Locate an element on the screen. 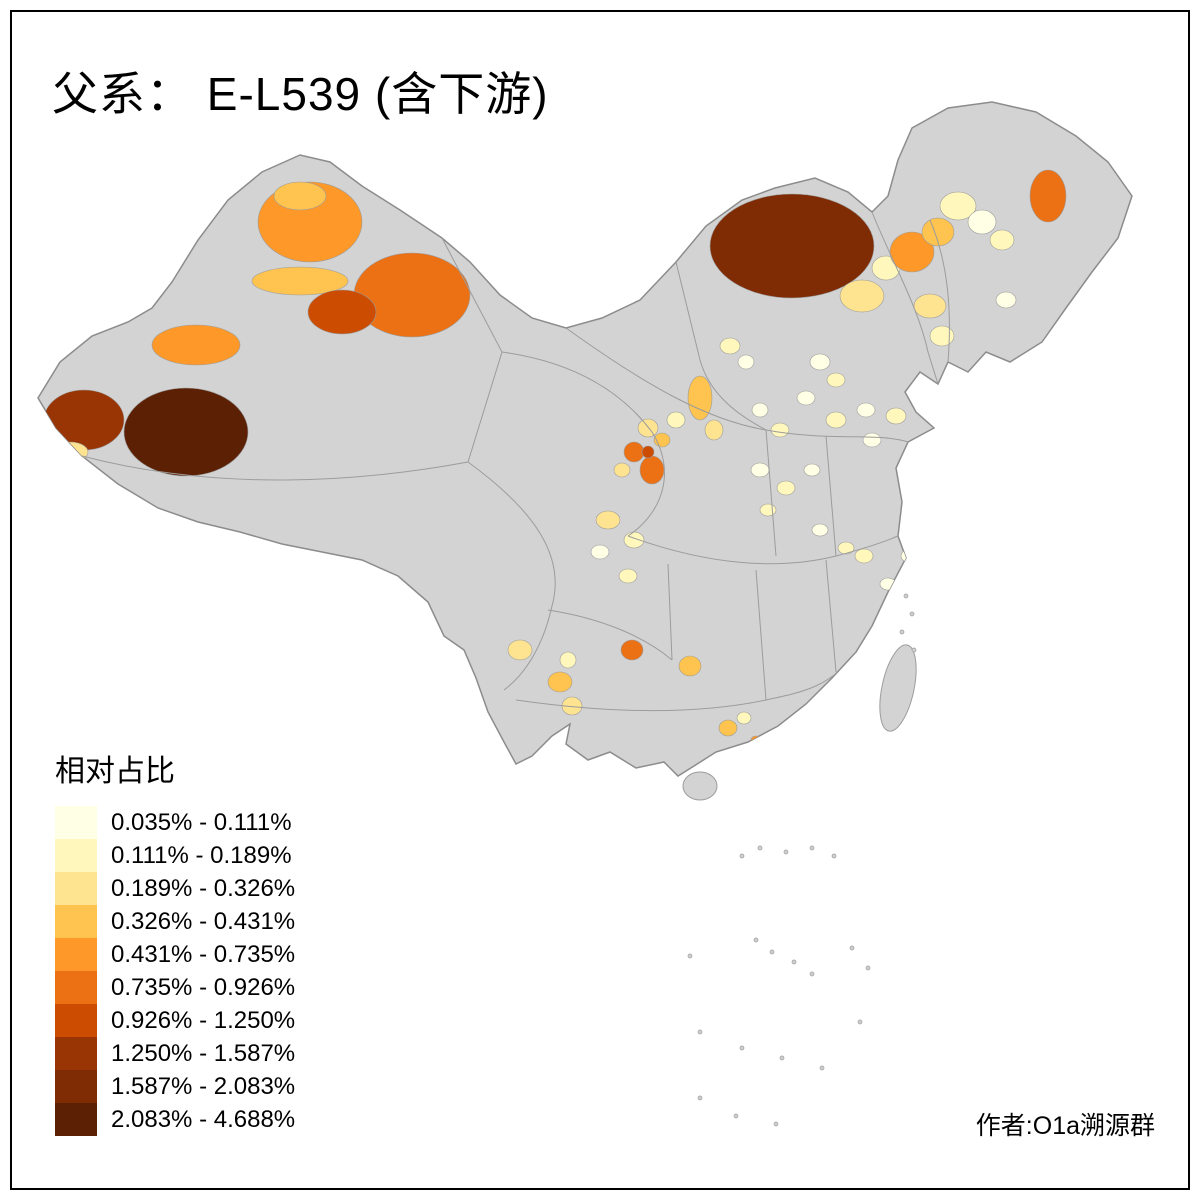  legend-row: 0.189% - 0.326% is located at coordinates (175, 888).